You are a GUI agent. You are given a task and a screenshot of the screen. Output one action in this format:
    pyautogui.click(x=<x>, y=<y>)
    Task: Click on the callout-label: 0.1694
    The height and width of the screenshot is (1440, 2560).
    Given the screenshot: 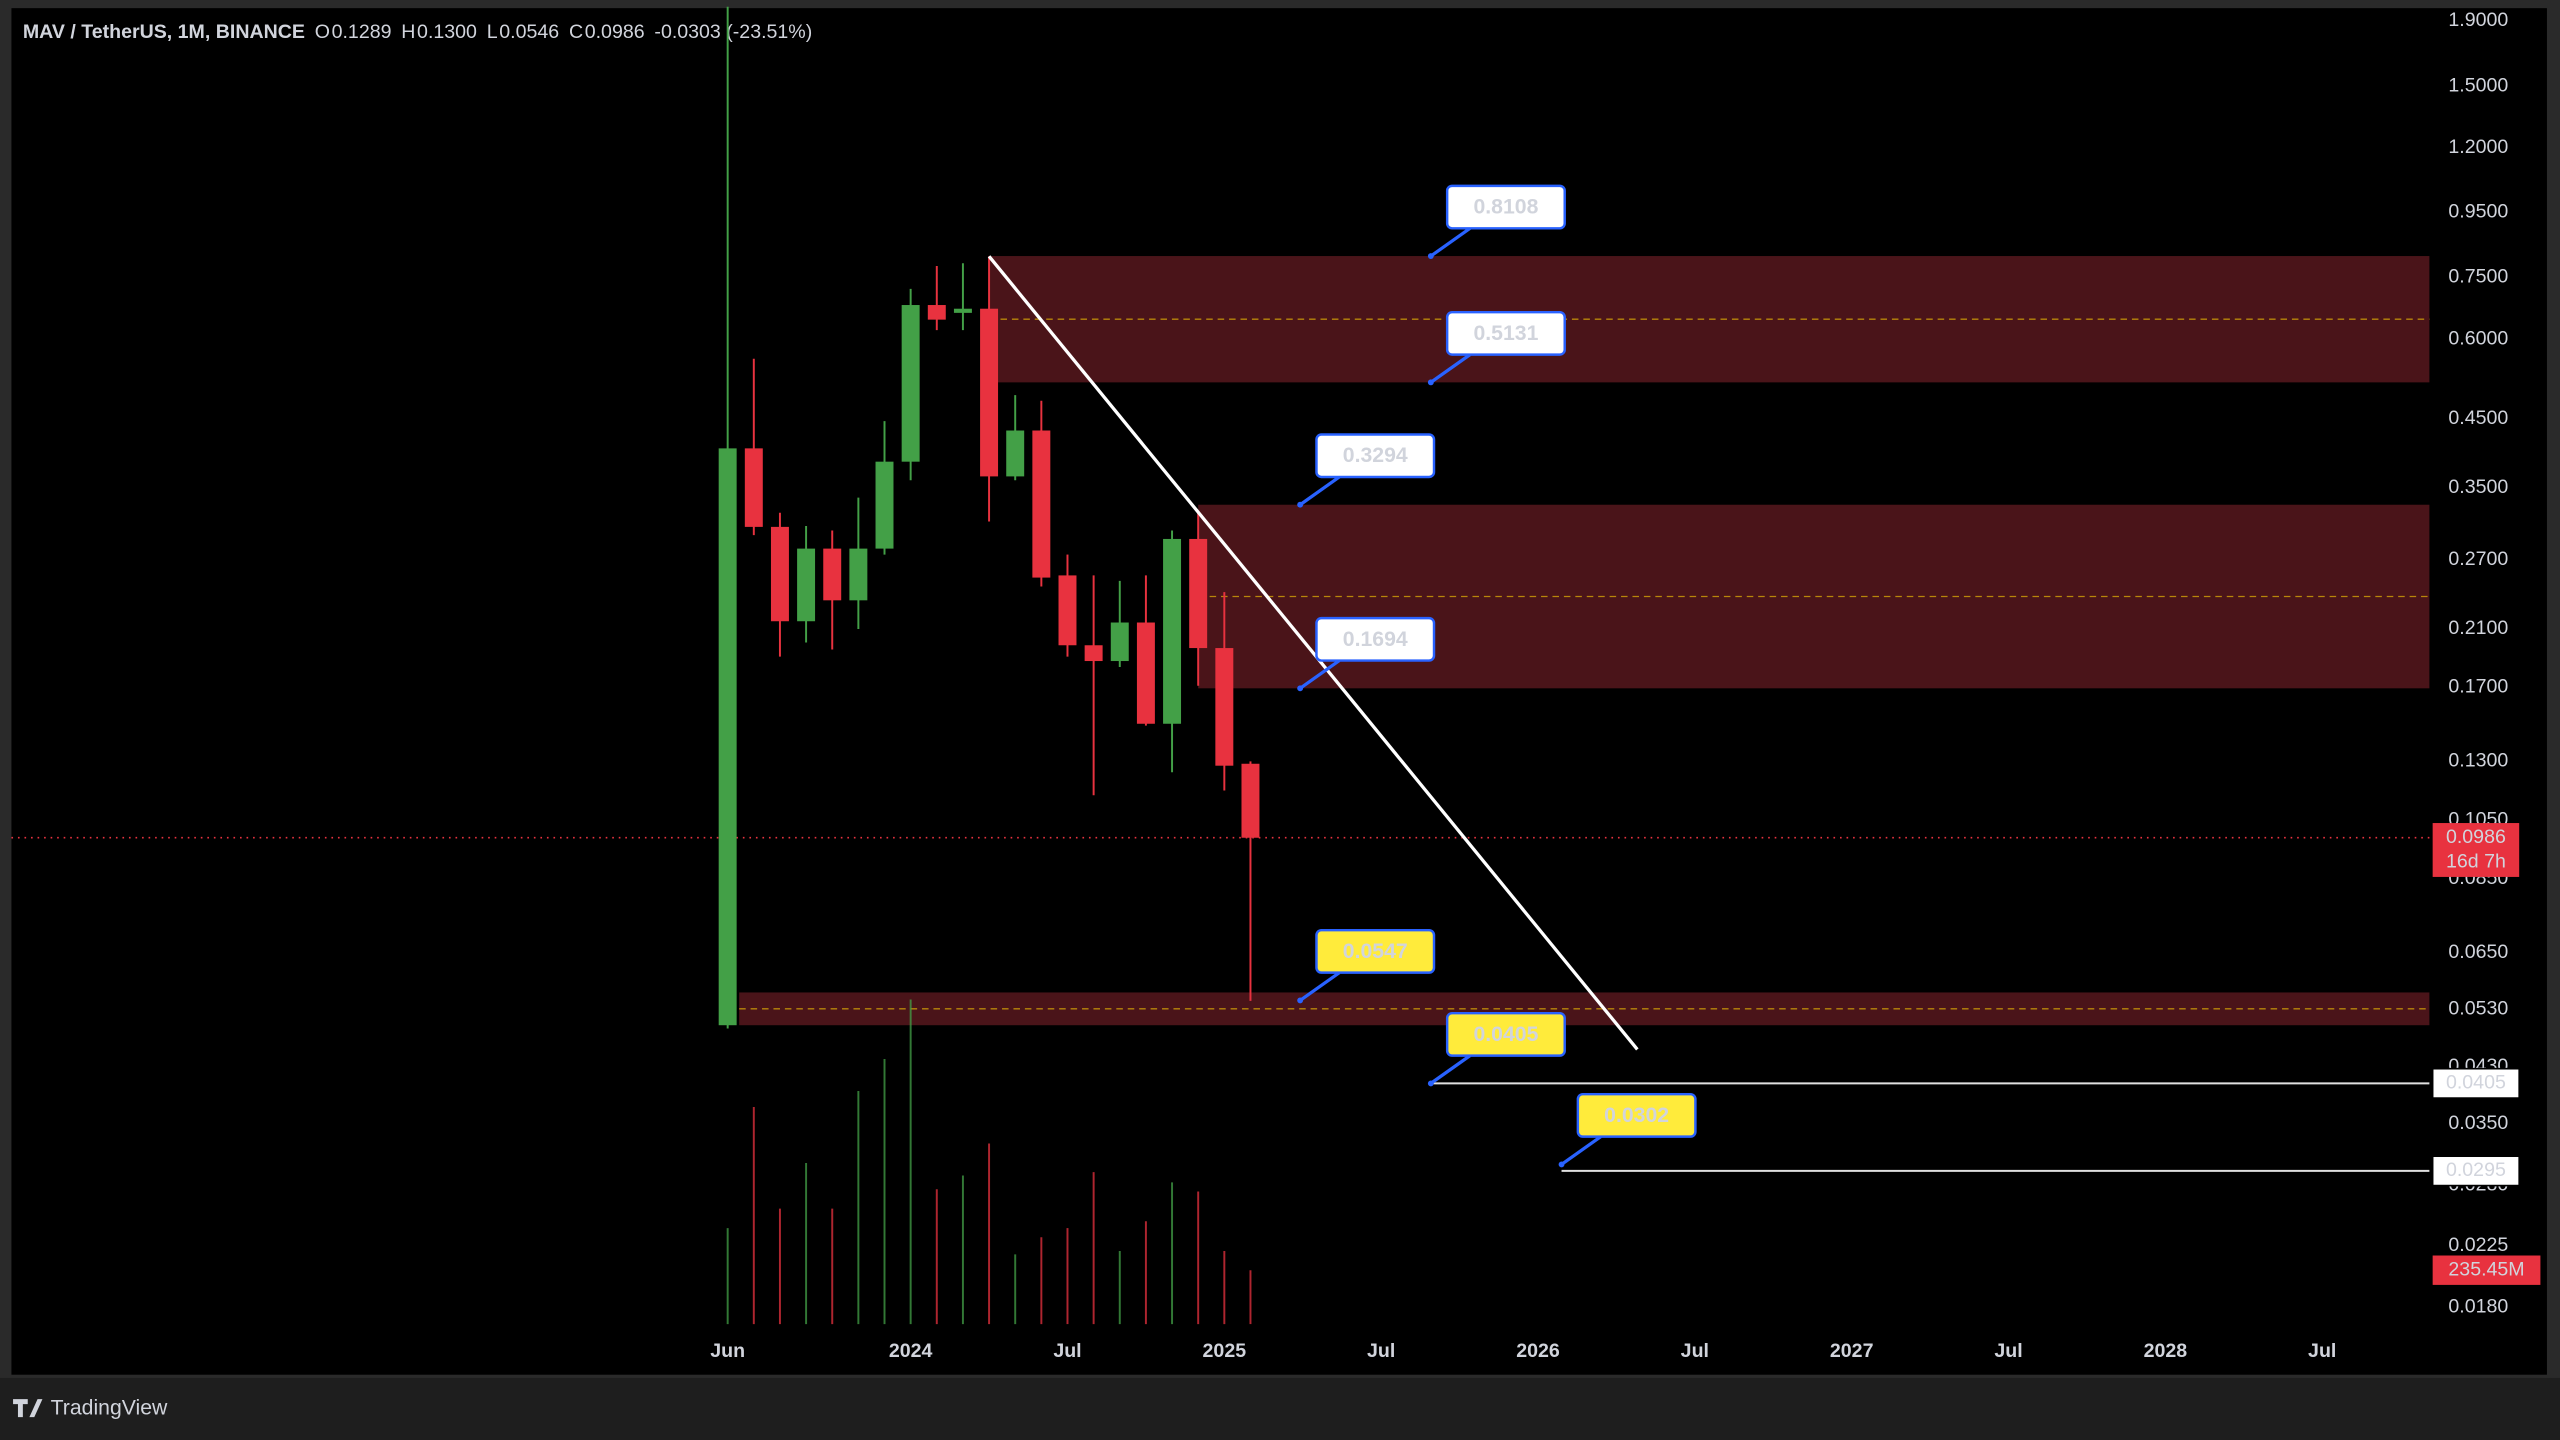 What is the action you would take?
    pyautogui.click(x=1375, y=639)
    